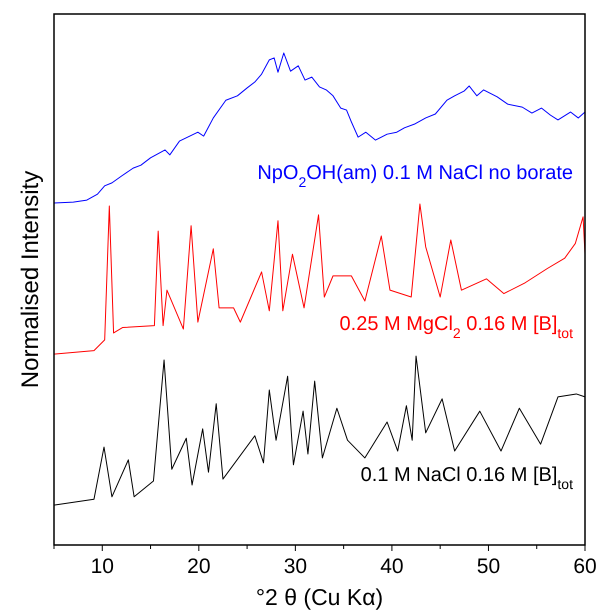 The width and height of the screenshot is (598, 615). Describe the element at coordinates (198, 566) in the screenshot. I see `x-tick-label: 20` at that location.